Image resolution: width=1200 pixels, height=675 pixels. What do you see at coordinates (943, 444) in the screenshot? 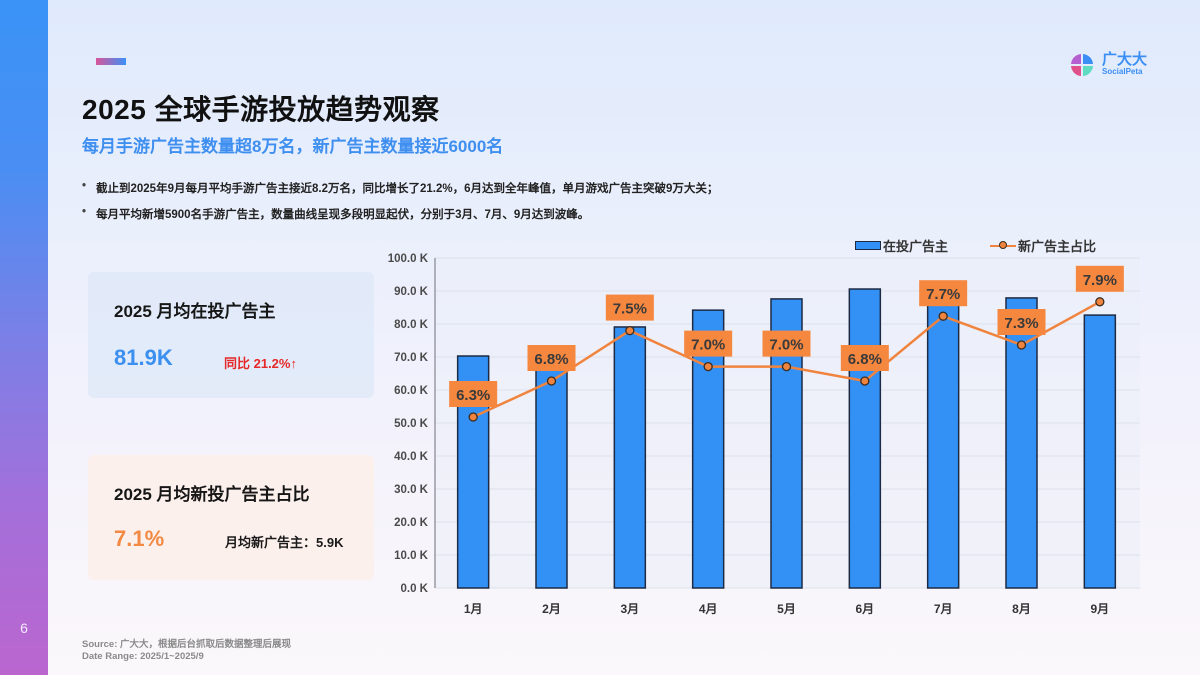
I see `bar-7月` at bounding box center [943, 444].